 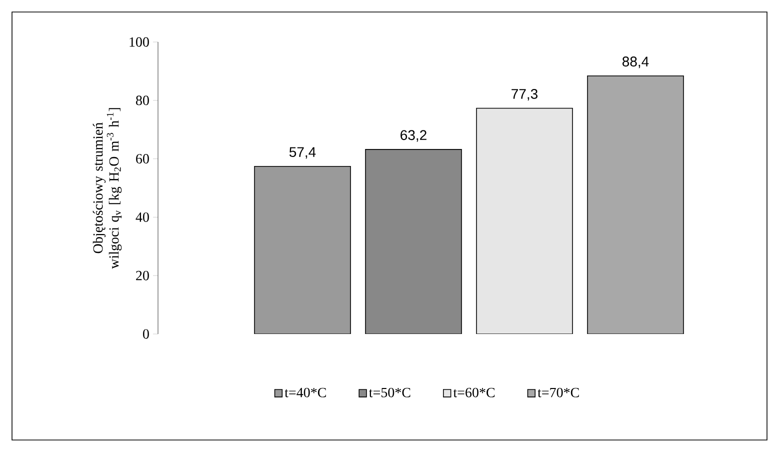 I want to click on y-tick-label: 80, so click(x=142, y=101).